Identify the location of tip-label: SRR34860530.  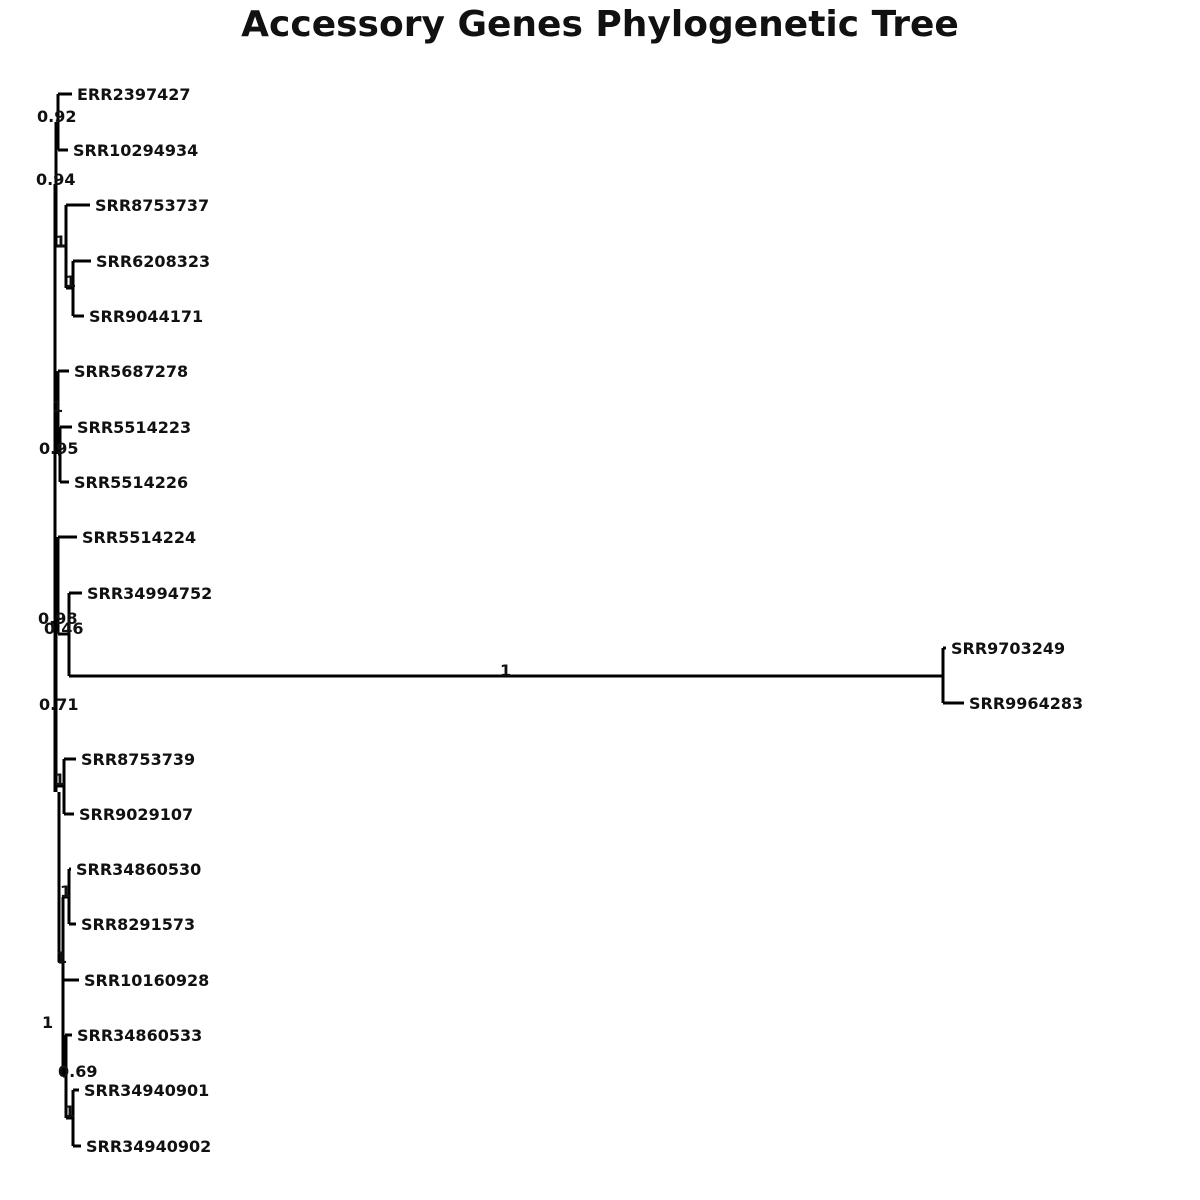
(138, 869).